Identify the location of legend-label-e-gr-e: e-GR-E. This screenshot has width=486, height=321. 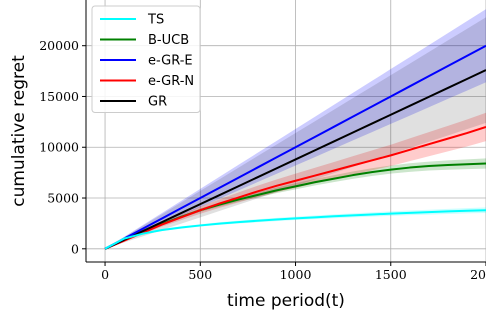
(170, 61).